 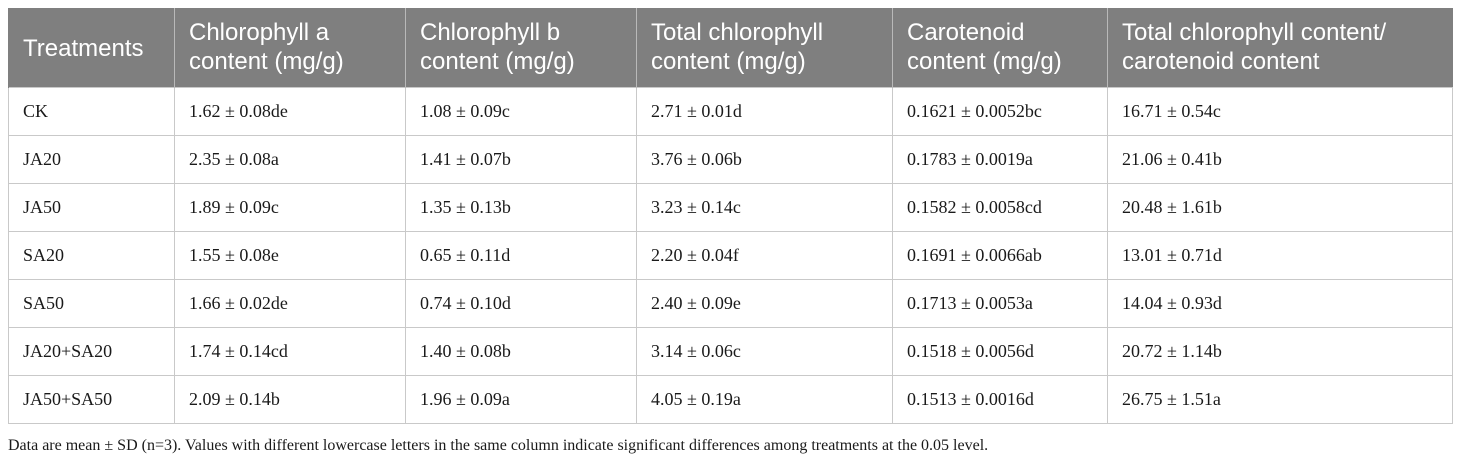 What do you see at coordinates (521, 351) in the screenshot?
I see `table-cell: 1.40 ± 0.08b` at bounding box center [521, 351].